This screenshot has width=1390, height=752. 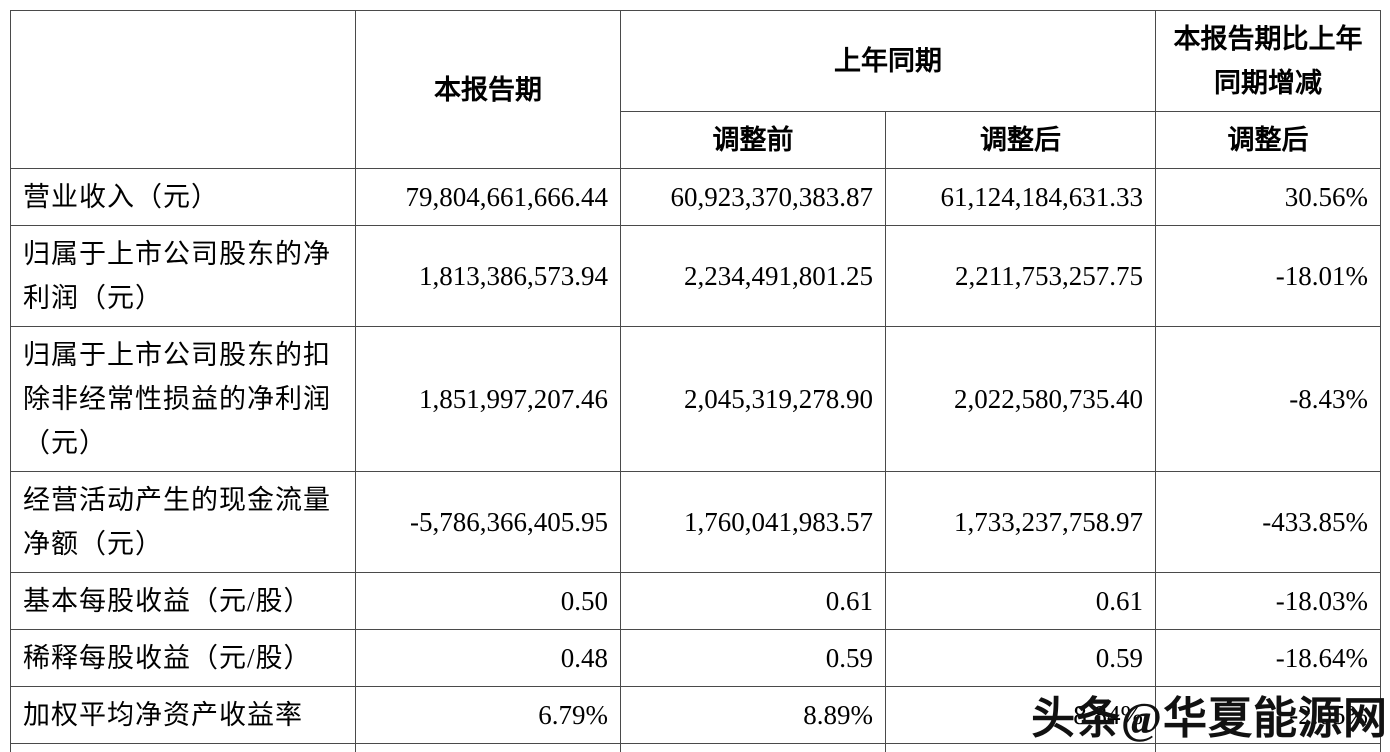 What do you see at coordinates (183, 276) in the screenshot?
I see `row-label: 归属于上市公司股东的净利润（元）` at bounding box center [183, 276].